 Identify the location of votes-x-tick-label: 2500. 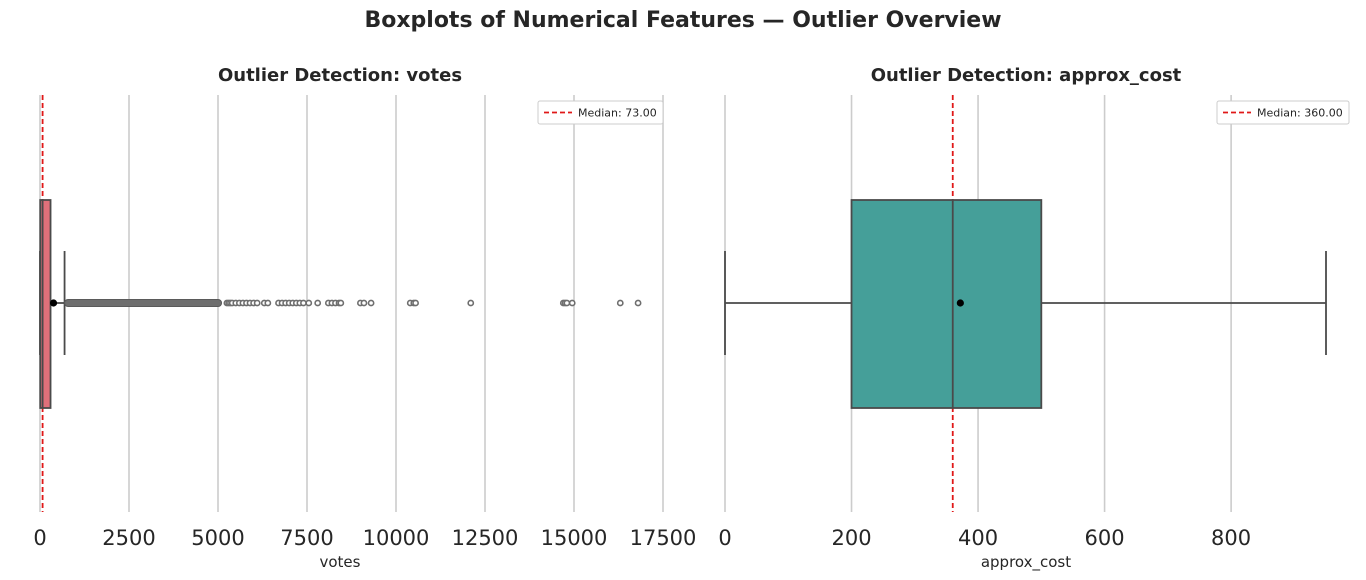
(128, 538).